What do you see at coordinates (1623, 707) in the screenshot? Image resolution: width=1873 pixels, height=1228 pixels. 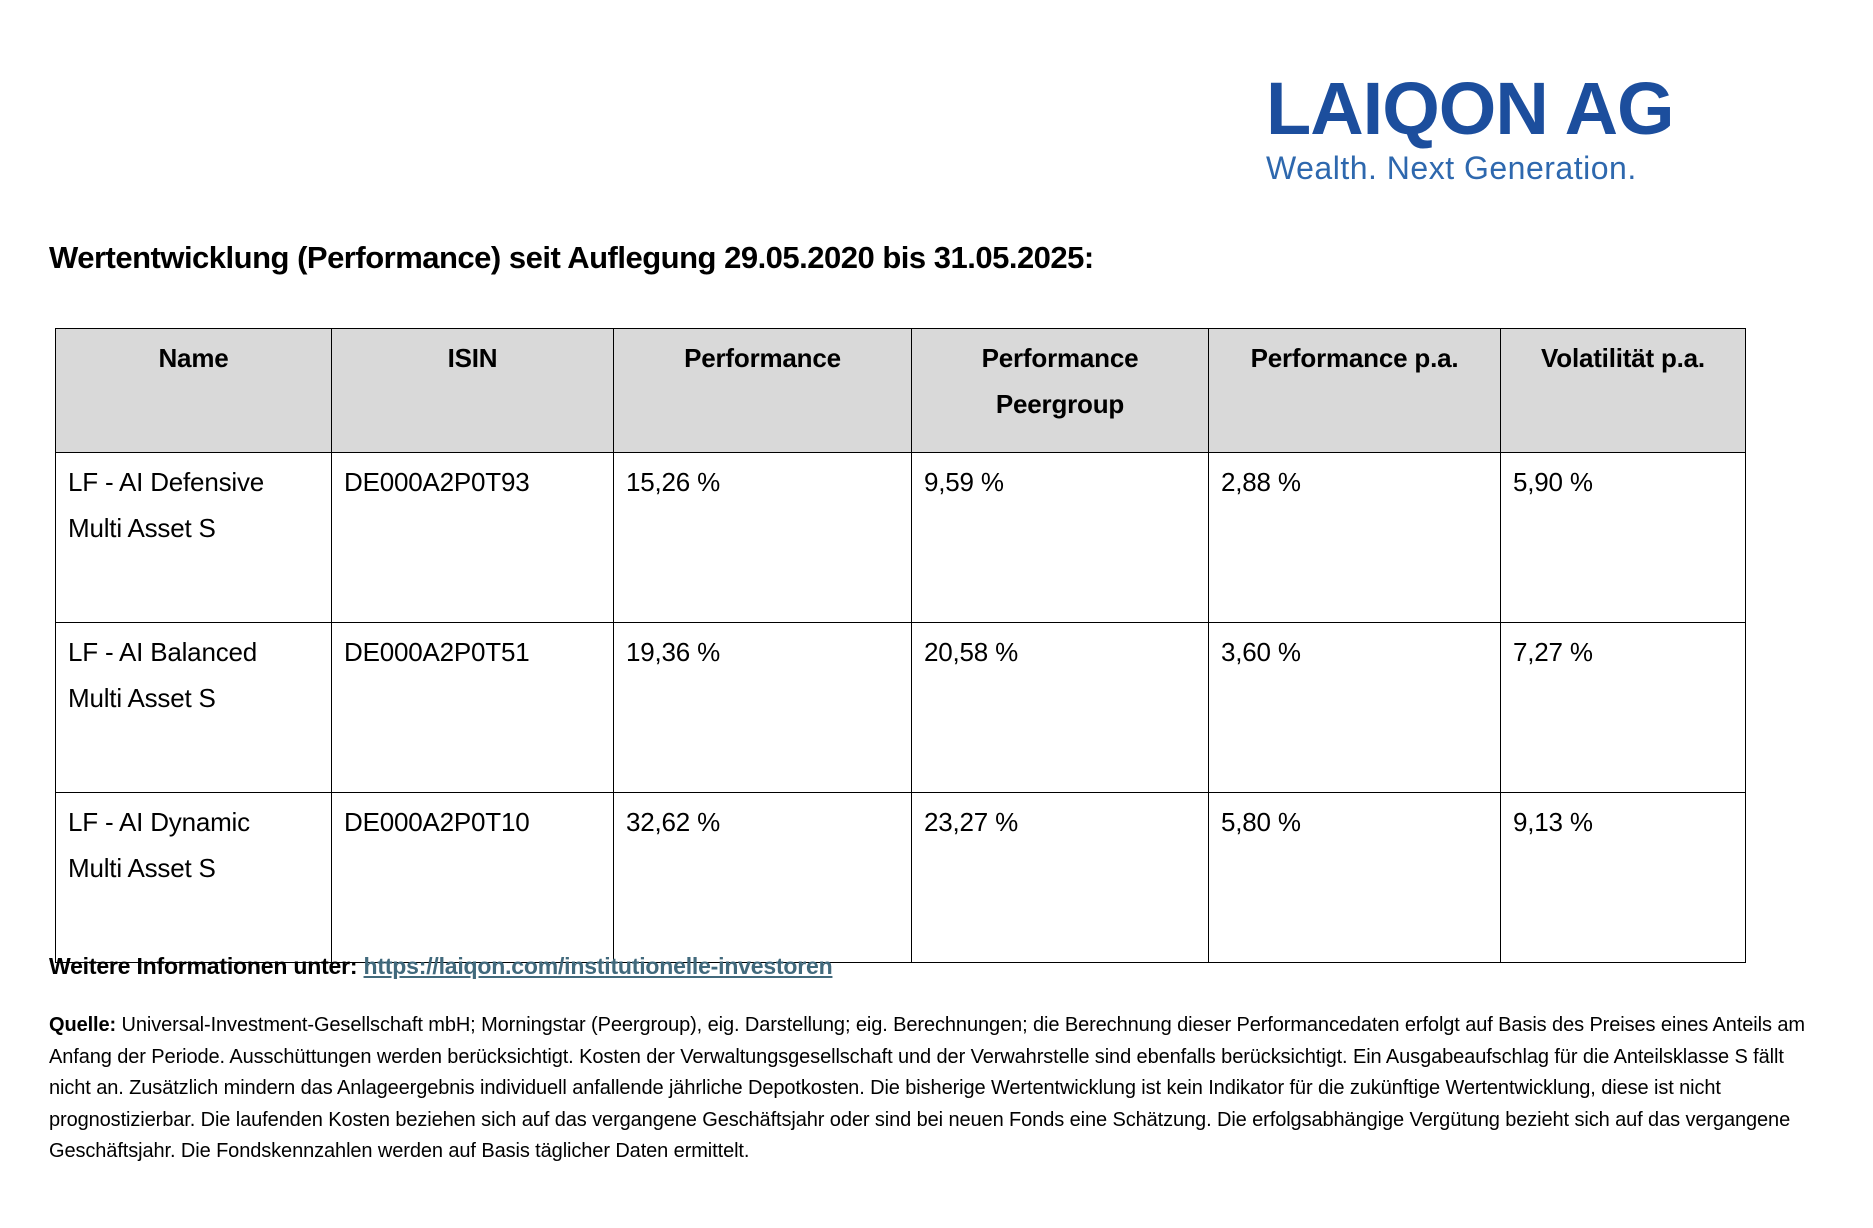 I see `volatility-pa-cell: 7,27 %` at bounding box center [1623, 707].